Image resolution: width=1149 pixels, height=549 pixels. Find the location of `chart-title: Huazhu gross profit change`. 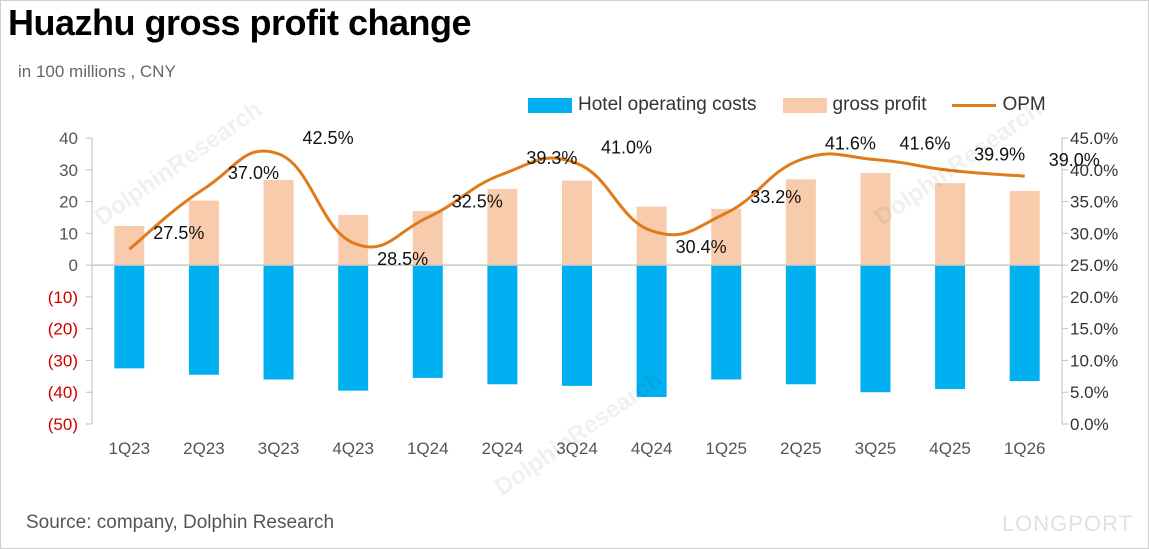

chart-title: Huazhu gross profit change is located at coordinates (240, 22).